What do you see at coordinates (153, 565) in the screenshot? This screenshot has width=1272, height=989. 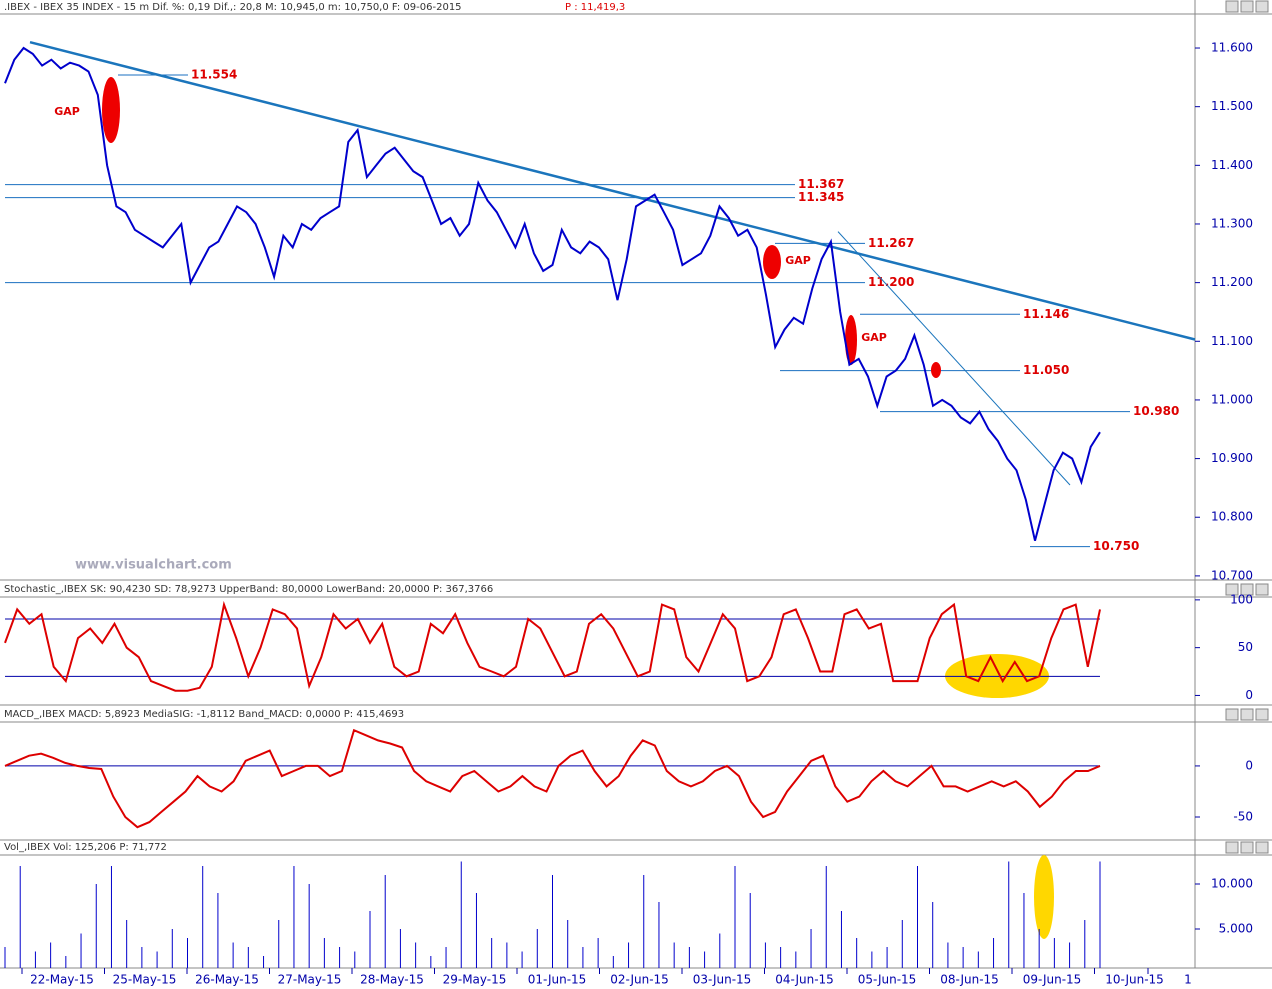 I see `watermark: www.visualchart.com` at bounding box center [153, 565].